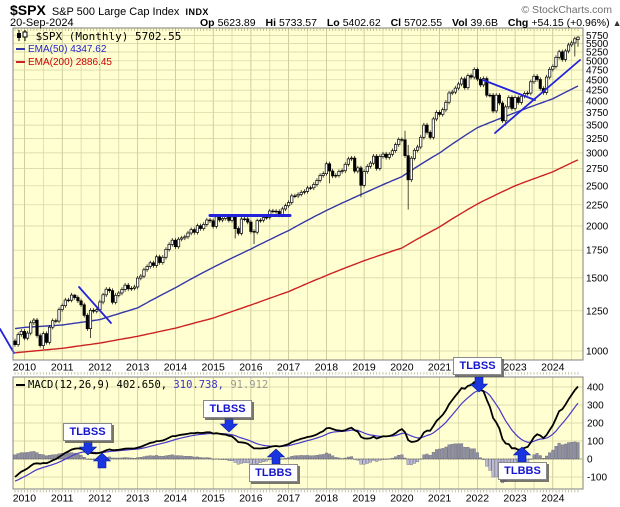 The height and width of the screenshot is (507, 620). What do you see at coordinates (20, 385) in the screenshot?
I see `macd-line-swatch` at bounding box center [20, 385].